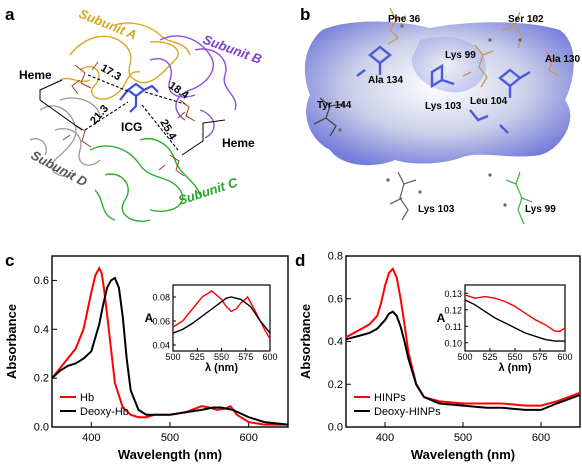 The width and height of the screenshot is (582, 469). Describe the element at coordinates (139, 97) in the screenshot. I see `icg-molecule` at that location.